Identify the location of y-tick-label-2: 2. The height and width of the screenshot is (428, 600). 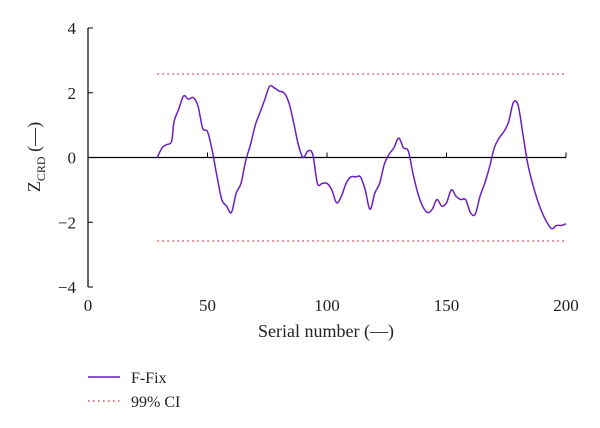
(72, 93).